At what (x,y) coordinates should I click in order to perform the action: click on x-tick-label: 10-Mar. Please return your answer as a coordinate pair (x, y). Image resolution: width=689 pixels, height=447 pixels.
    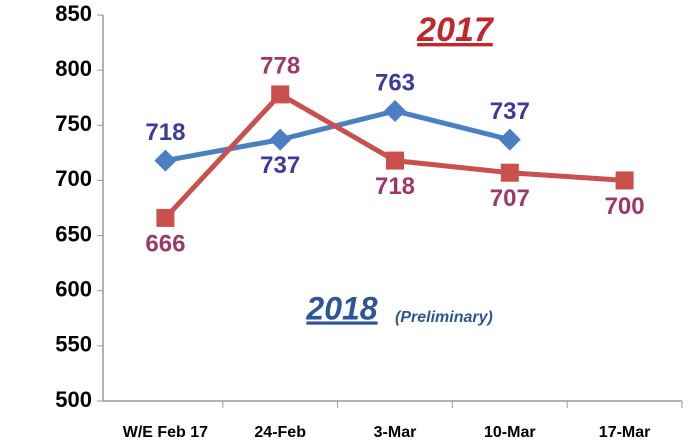
    Looking at the image, I should click on (510, 432).